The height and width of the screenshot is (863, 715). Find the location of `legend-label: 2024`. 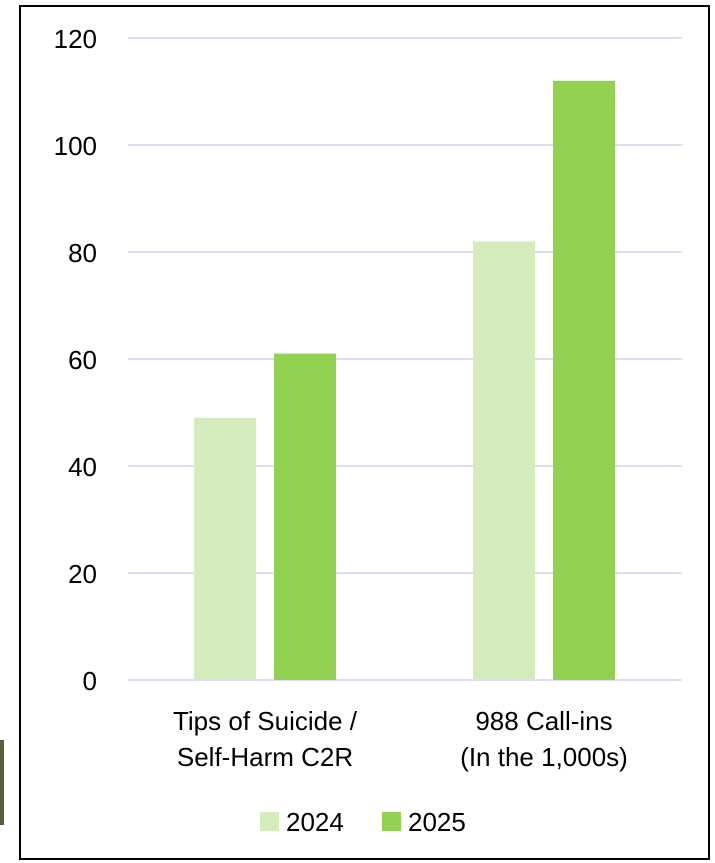

legend-label: 2024 is located at coordinates (315, 822).